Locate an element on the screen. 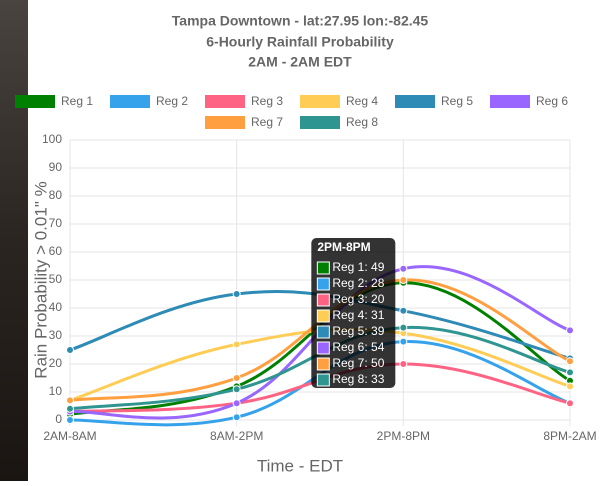  legend-label: Reg 3 is located at coordinates (267, 101).